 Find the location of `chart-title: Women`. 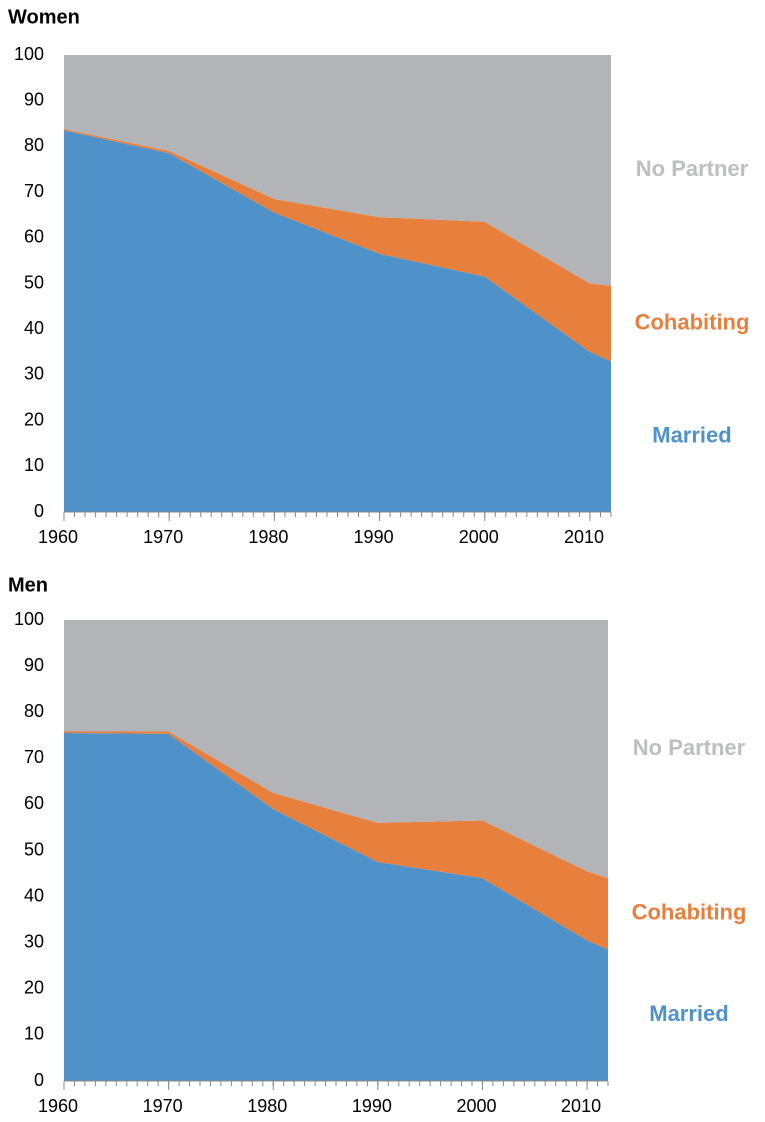

chart-title: Women is located at coordinates (44, 17).